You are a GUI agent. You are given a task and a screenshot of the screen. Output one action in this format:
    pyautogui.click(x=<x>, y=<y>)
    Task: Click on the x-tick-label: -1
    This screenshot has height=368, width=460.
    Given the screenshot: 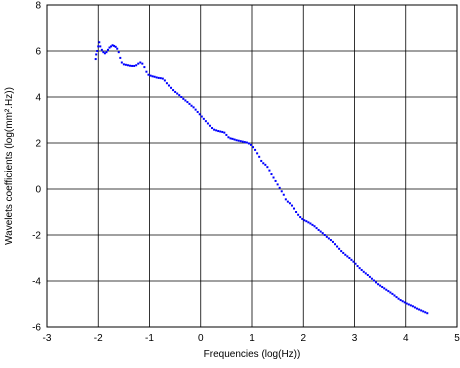 What is the action you would take?
    pyautogui.click(x=149, y=338)
    